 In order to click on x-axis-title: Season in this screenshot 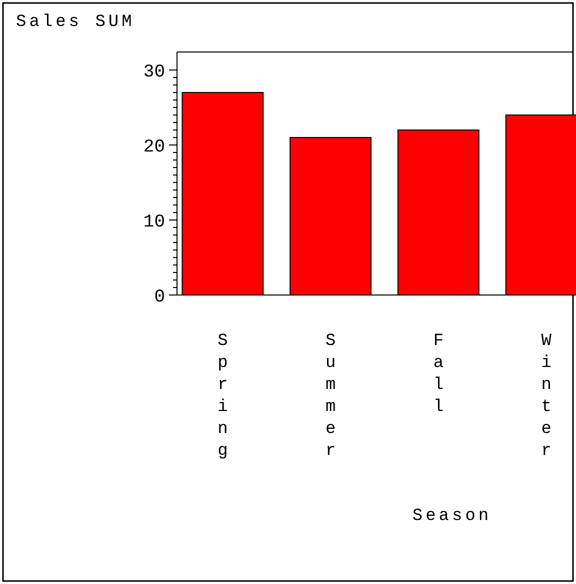, I will do `click(452, 516)`.